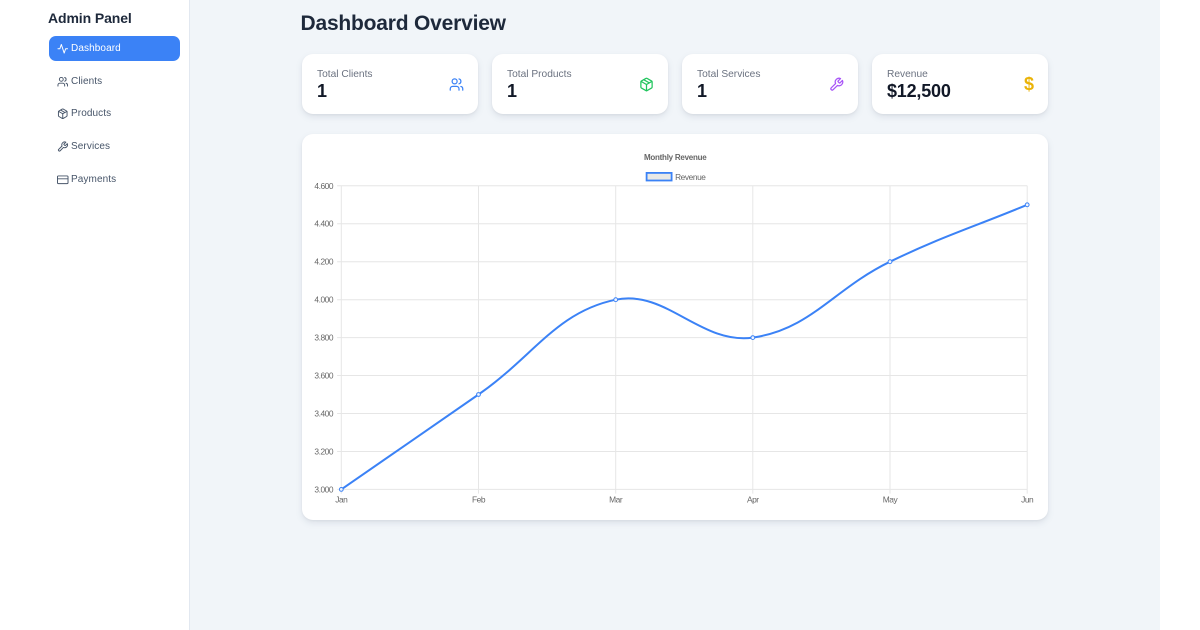  Describe the element at coordinates (891, 500) in the screenshot. I see `svg-text: May` at that location.